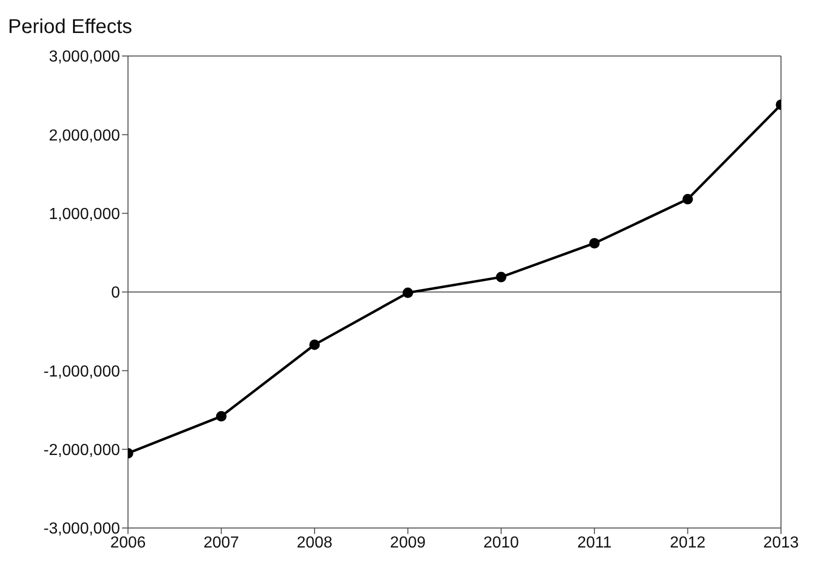 The width and height of the screenshot is (824, 579). I want to click on y-tick-label: 1,000,000, so click(84, 215).